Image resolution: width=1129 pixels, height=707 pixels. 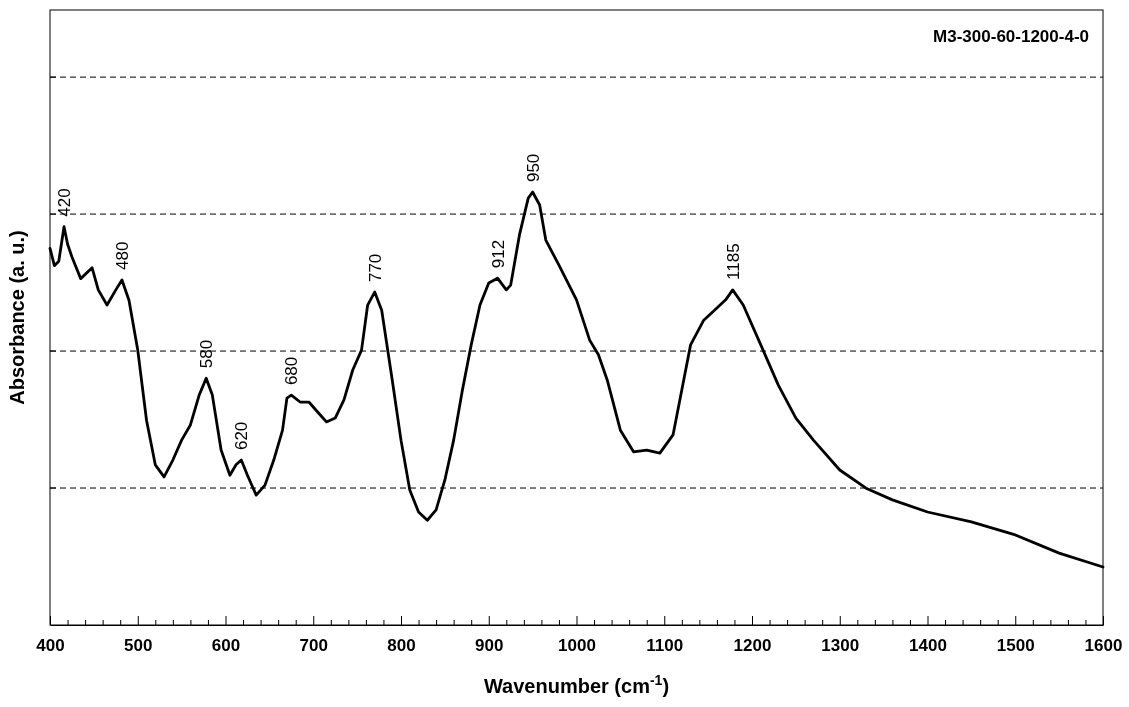 I want to click on x-tick-label: 700, so click(x=313, y=646).